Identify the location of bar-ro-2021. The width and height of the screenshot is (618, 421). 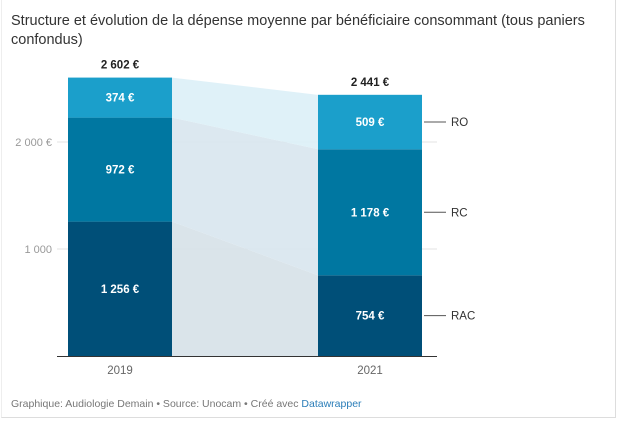
(370, 122).